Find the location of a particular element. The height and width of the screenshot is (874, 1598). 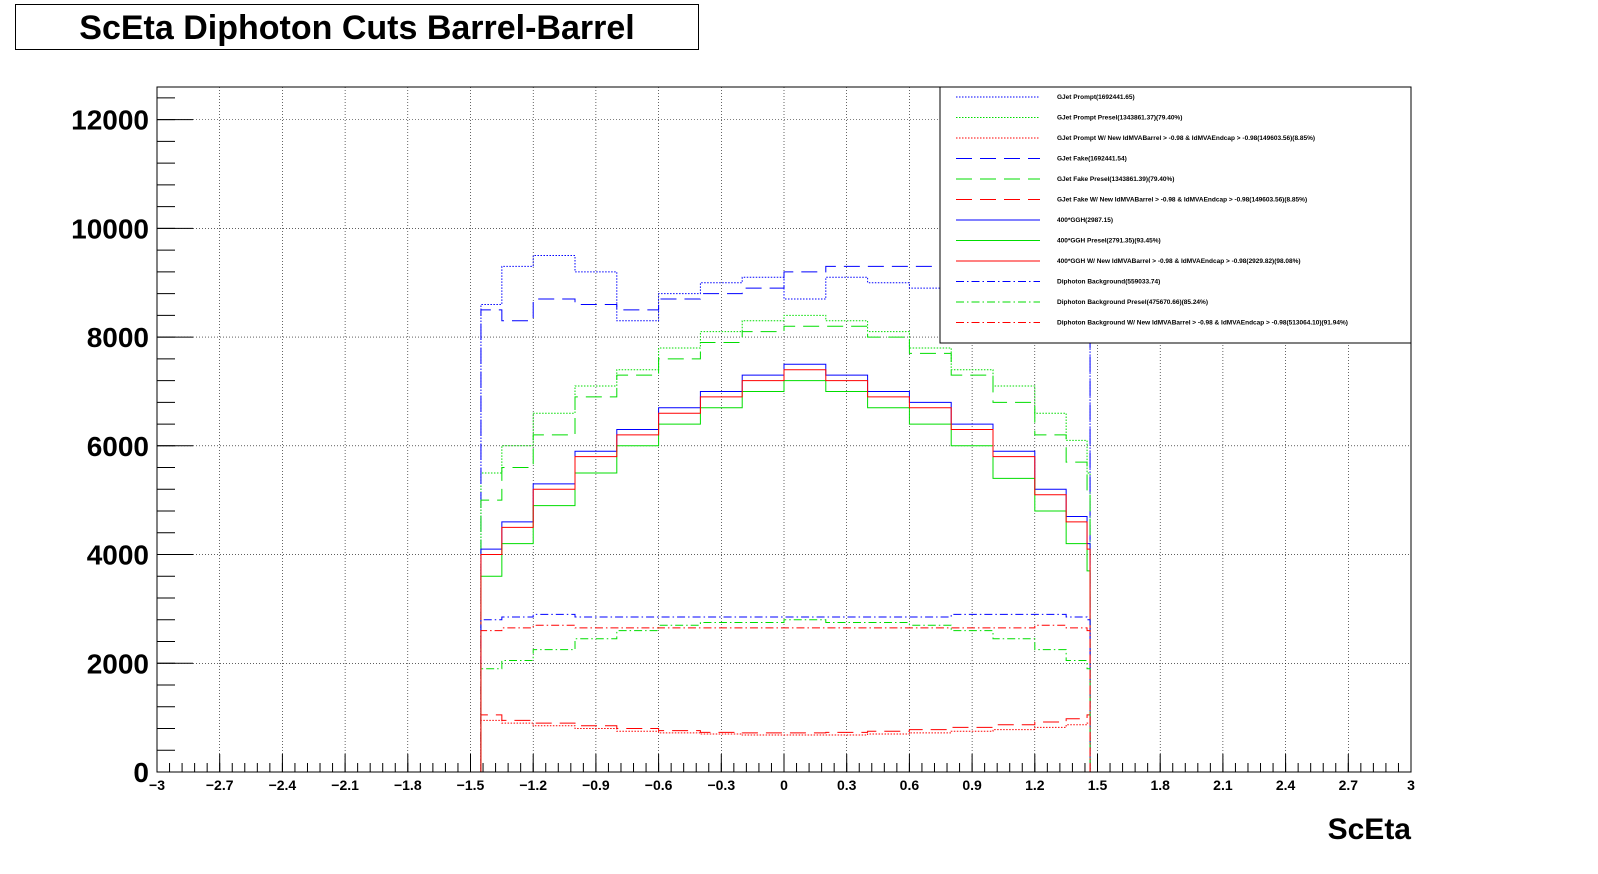

chart-title-box: ScEta Diphoton Cuts Barrel-Barrel is located at coordinates (357, 27).